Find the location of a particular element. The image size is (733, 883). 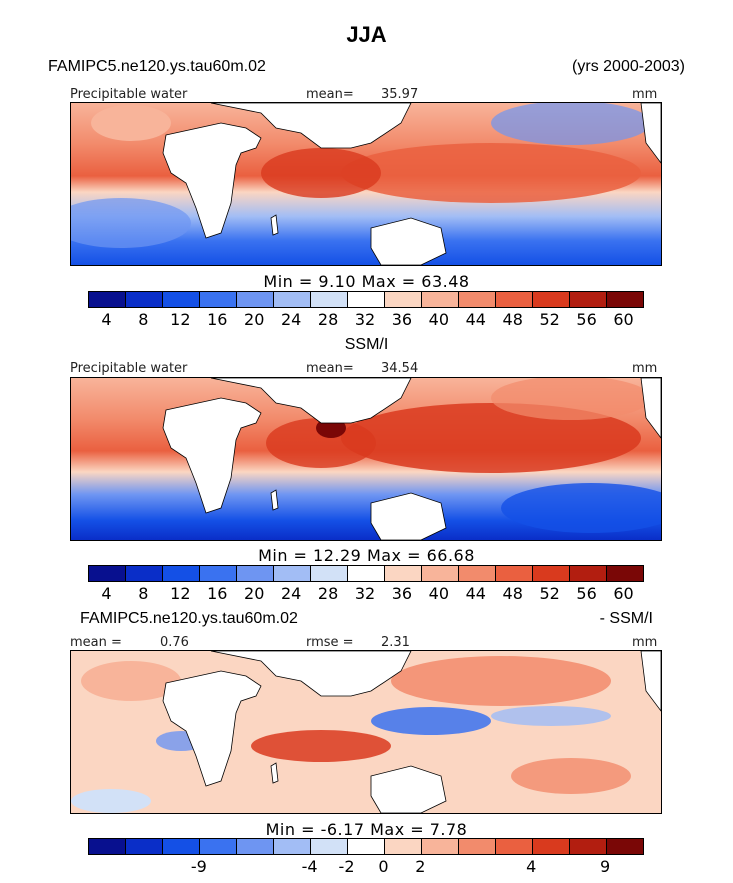

panel3-mean-value: 0.76 is located at coordinates (174, 642).